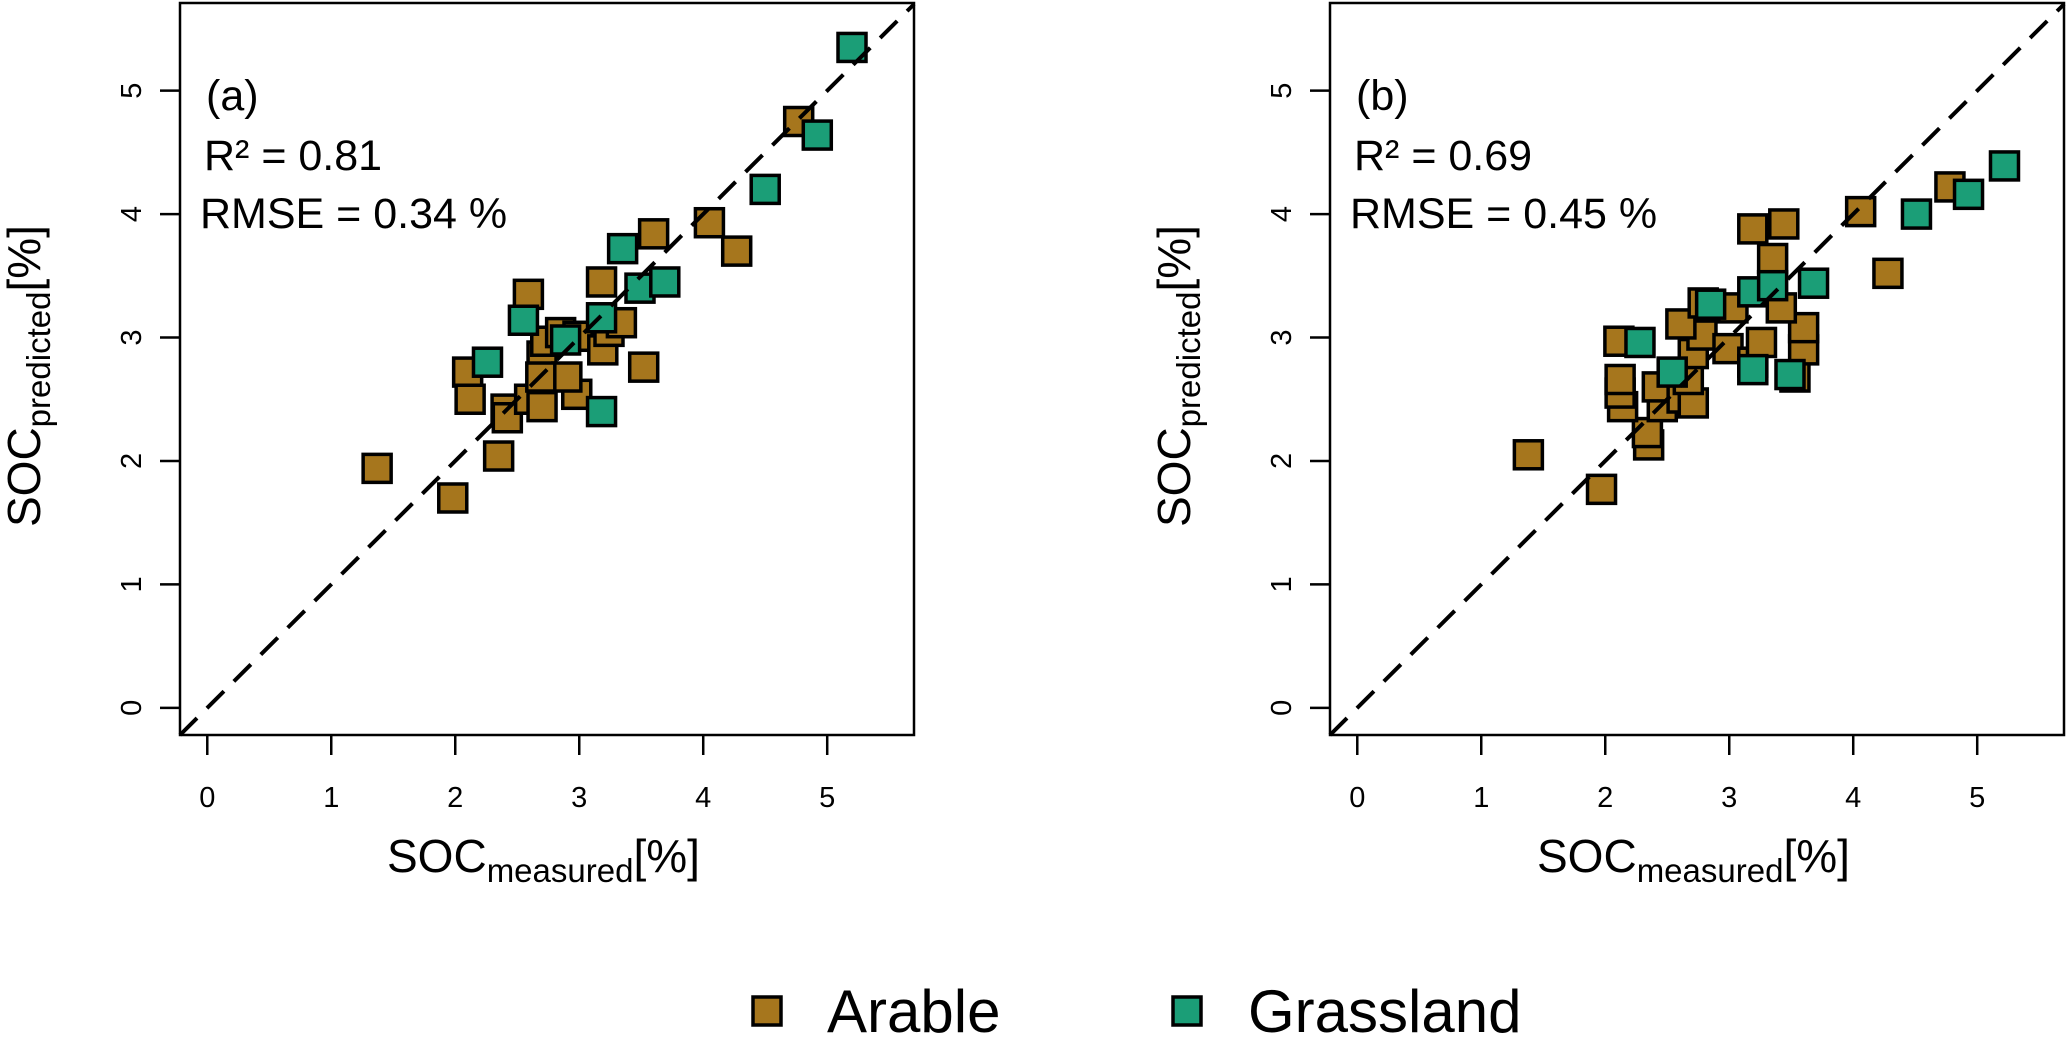 The image size is (2067, 1038). What do you see at coordinates (1136, 1008) in the screenshot?
I see `legend: Arable Grassland` at bounding box center [1136, 1008].